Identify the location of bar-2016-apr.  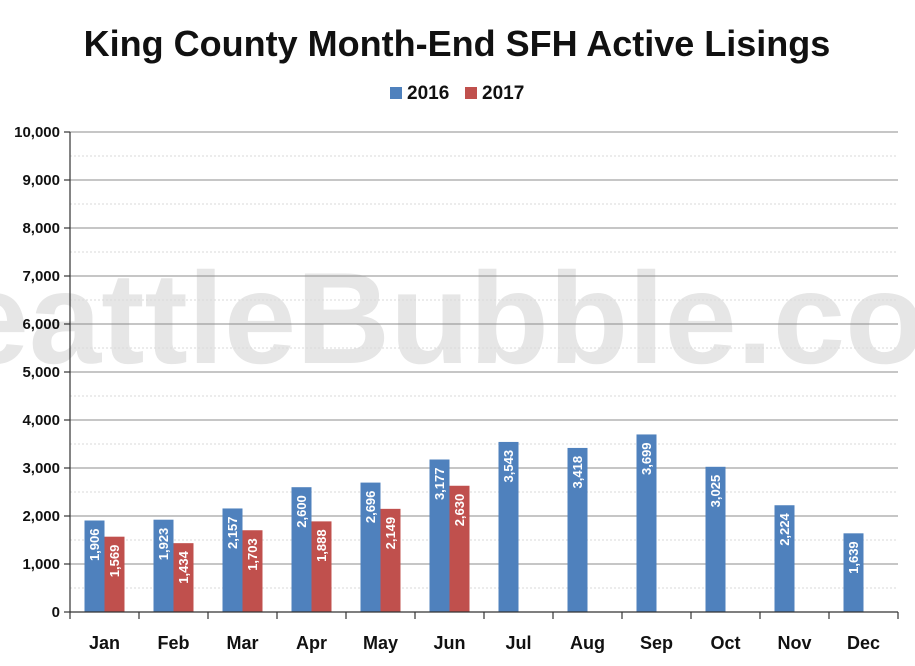
(301, 549).